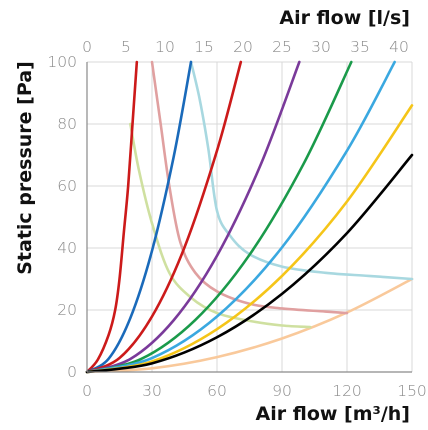 This screenshot has width=428, height=430. Describe the element at coordinates (25, 168) in the screenshot. I see `left-axis-title: Static pressure [Pa]` at that location.